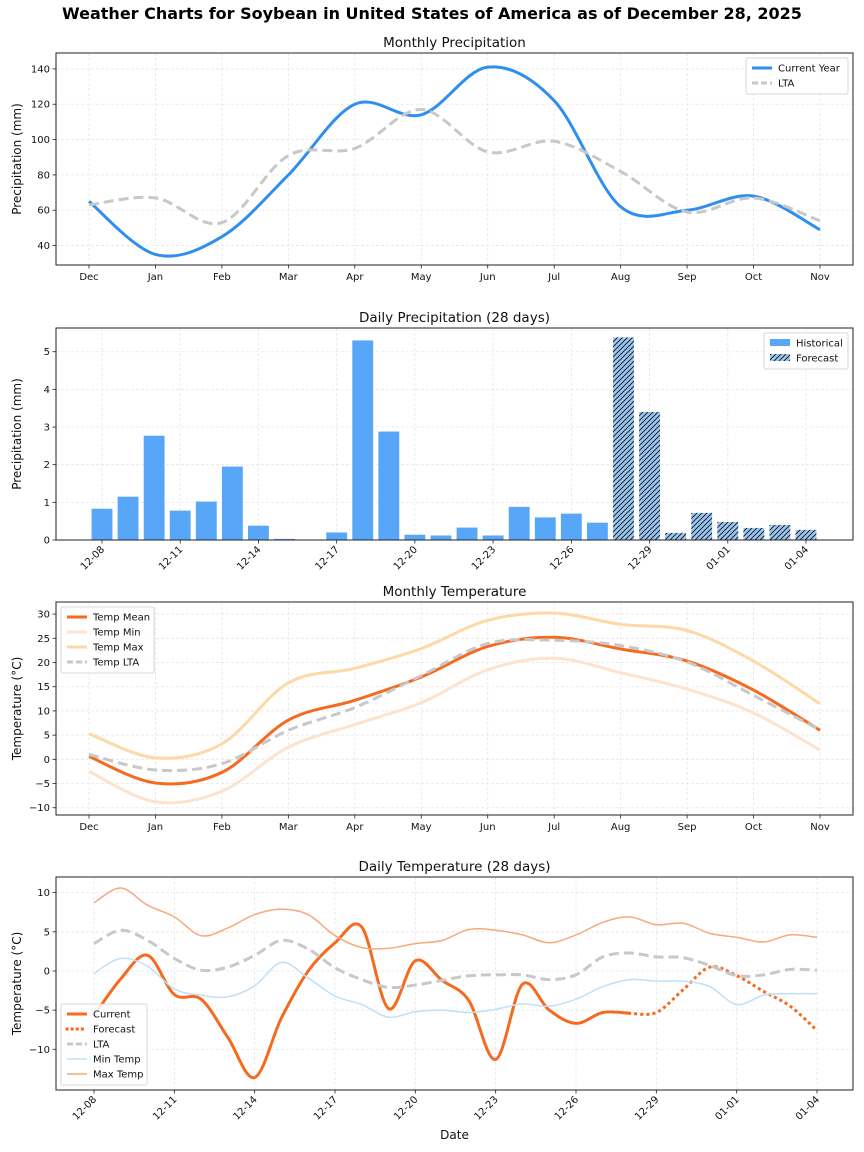  What do you see at coordinates (47, 390) in the screenshot?
I see `y-tick-label: 4` at bounding box center [47, 390].